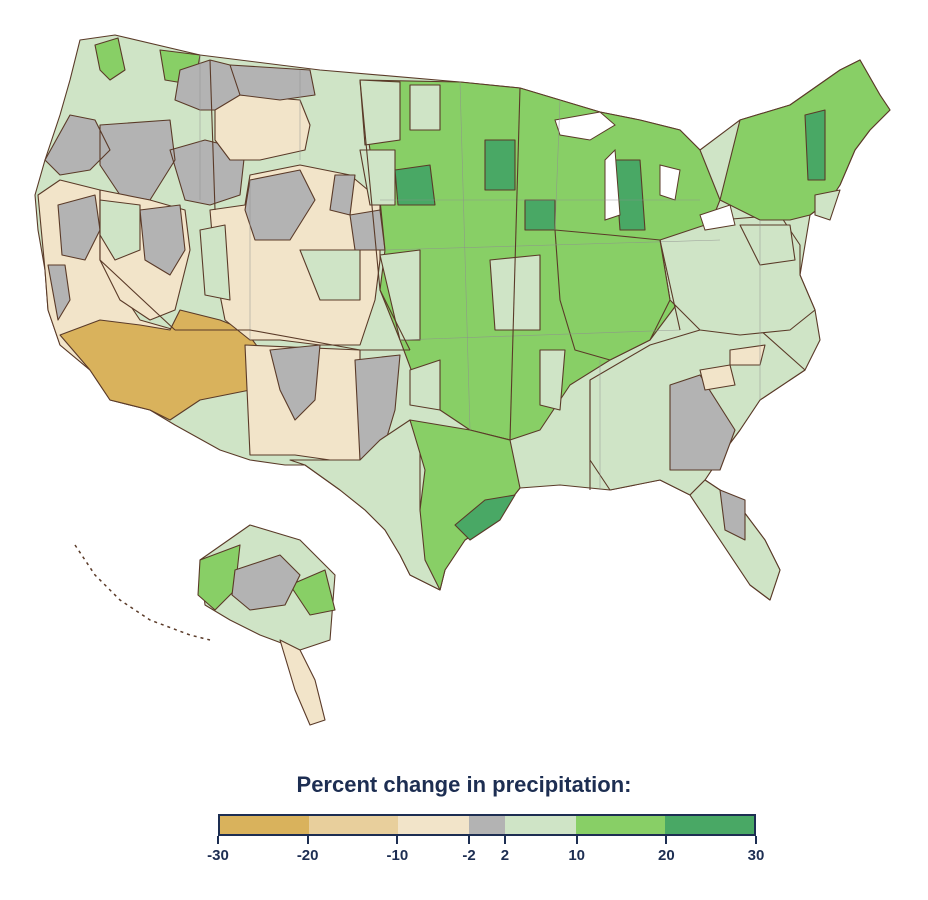 Image resolution: width=928 pixels, height=900 pixels. I want to click on alaska, so click(205, 625).